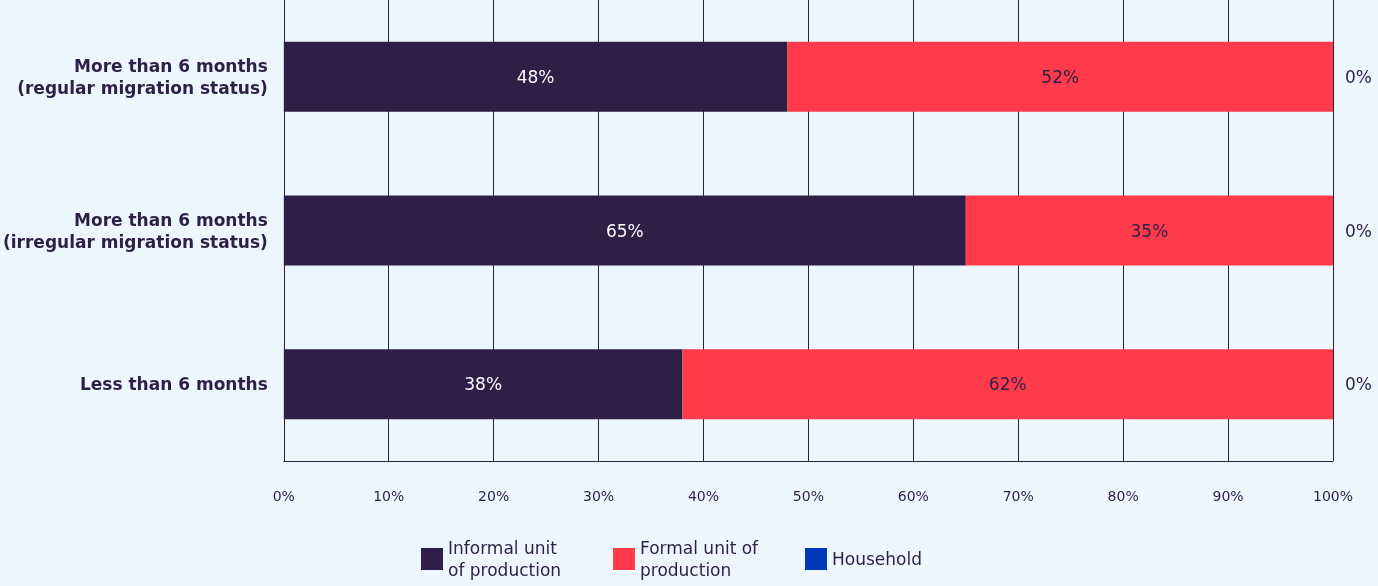 This screenshot has height=586, width=1378. I want to click on x-tick-label: 70%, so click(1018, 496).